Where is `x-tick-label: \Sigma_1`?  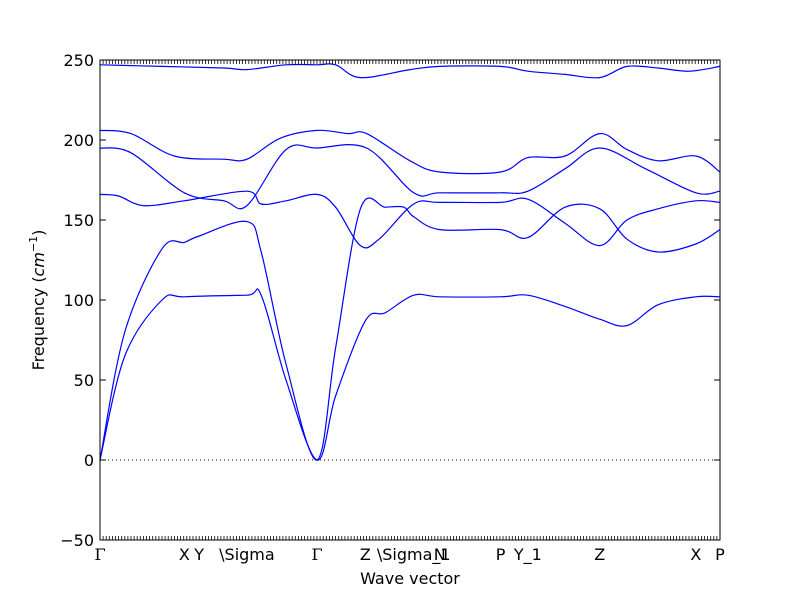
x-tick-label: \Sigma_1 is located at coordinates (414, 555).